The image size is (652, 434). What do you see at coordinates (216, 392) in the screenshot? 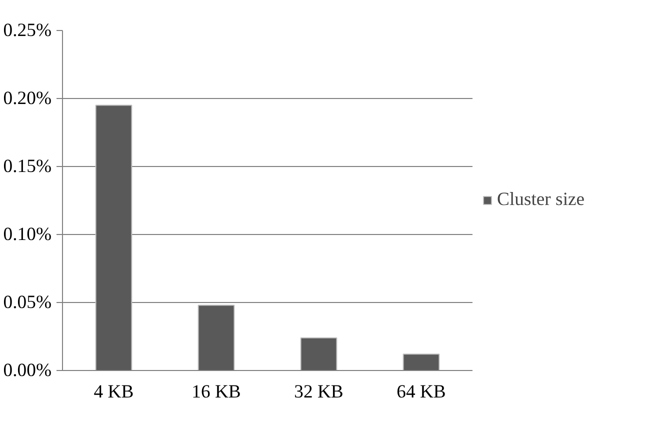
I see `x-tick-label: 16 KB` at bounding box center [216, 392].